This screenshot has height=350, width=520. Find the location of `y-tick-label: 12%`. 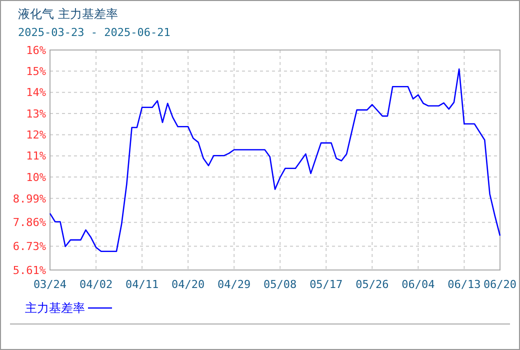

y-tick-label: 12% is located at coordinates (36, 135).